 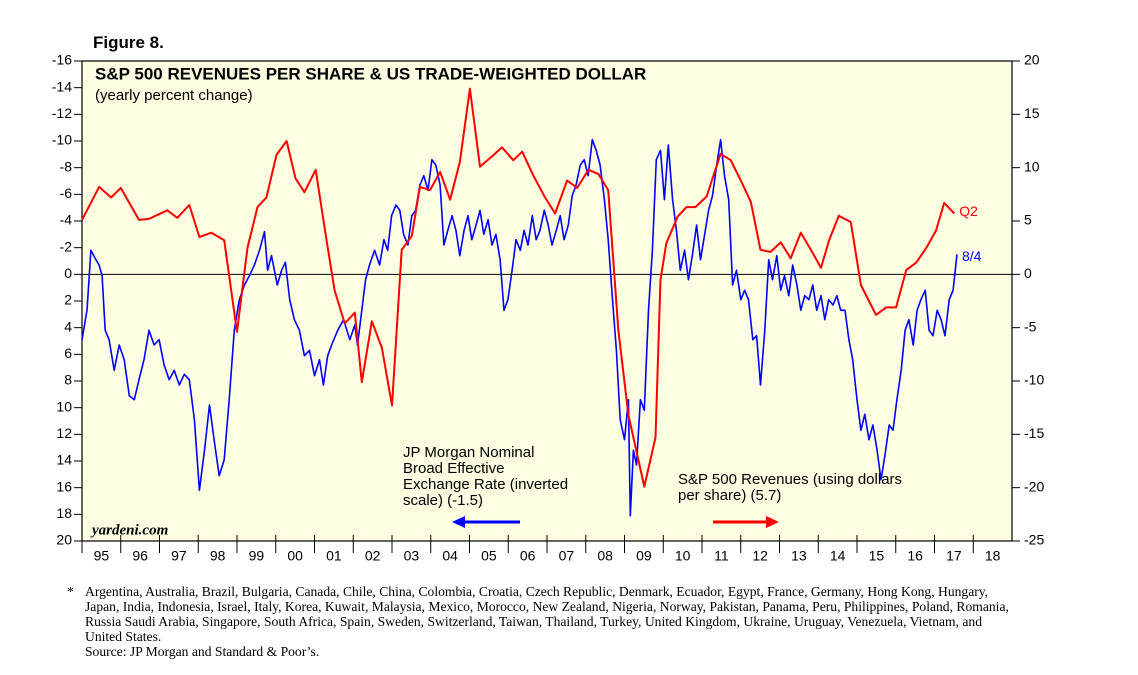 I want to click on x-tick-label: 05, so click(x=489, y=556).